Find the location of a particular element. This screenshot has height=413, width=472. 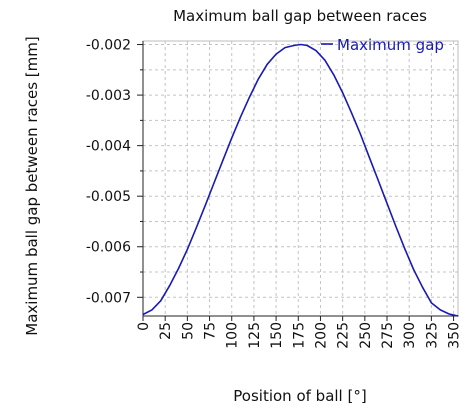

x-tick-label-7: 175 is located at coordinates (299, 335).